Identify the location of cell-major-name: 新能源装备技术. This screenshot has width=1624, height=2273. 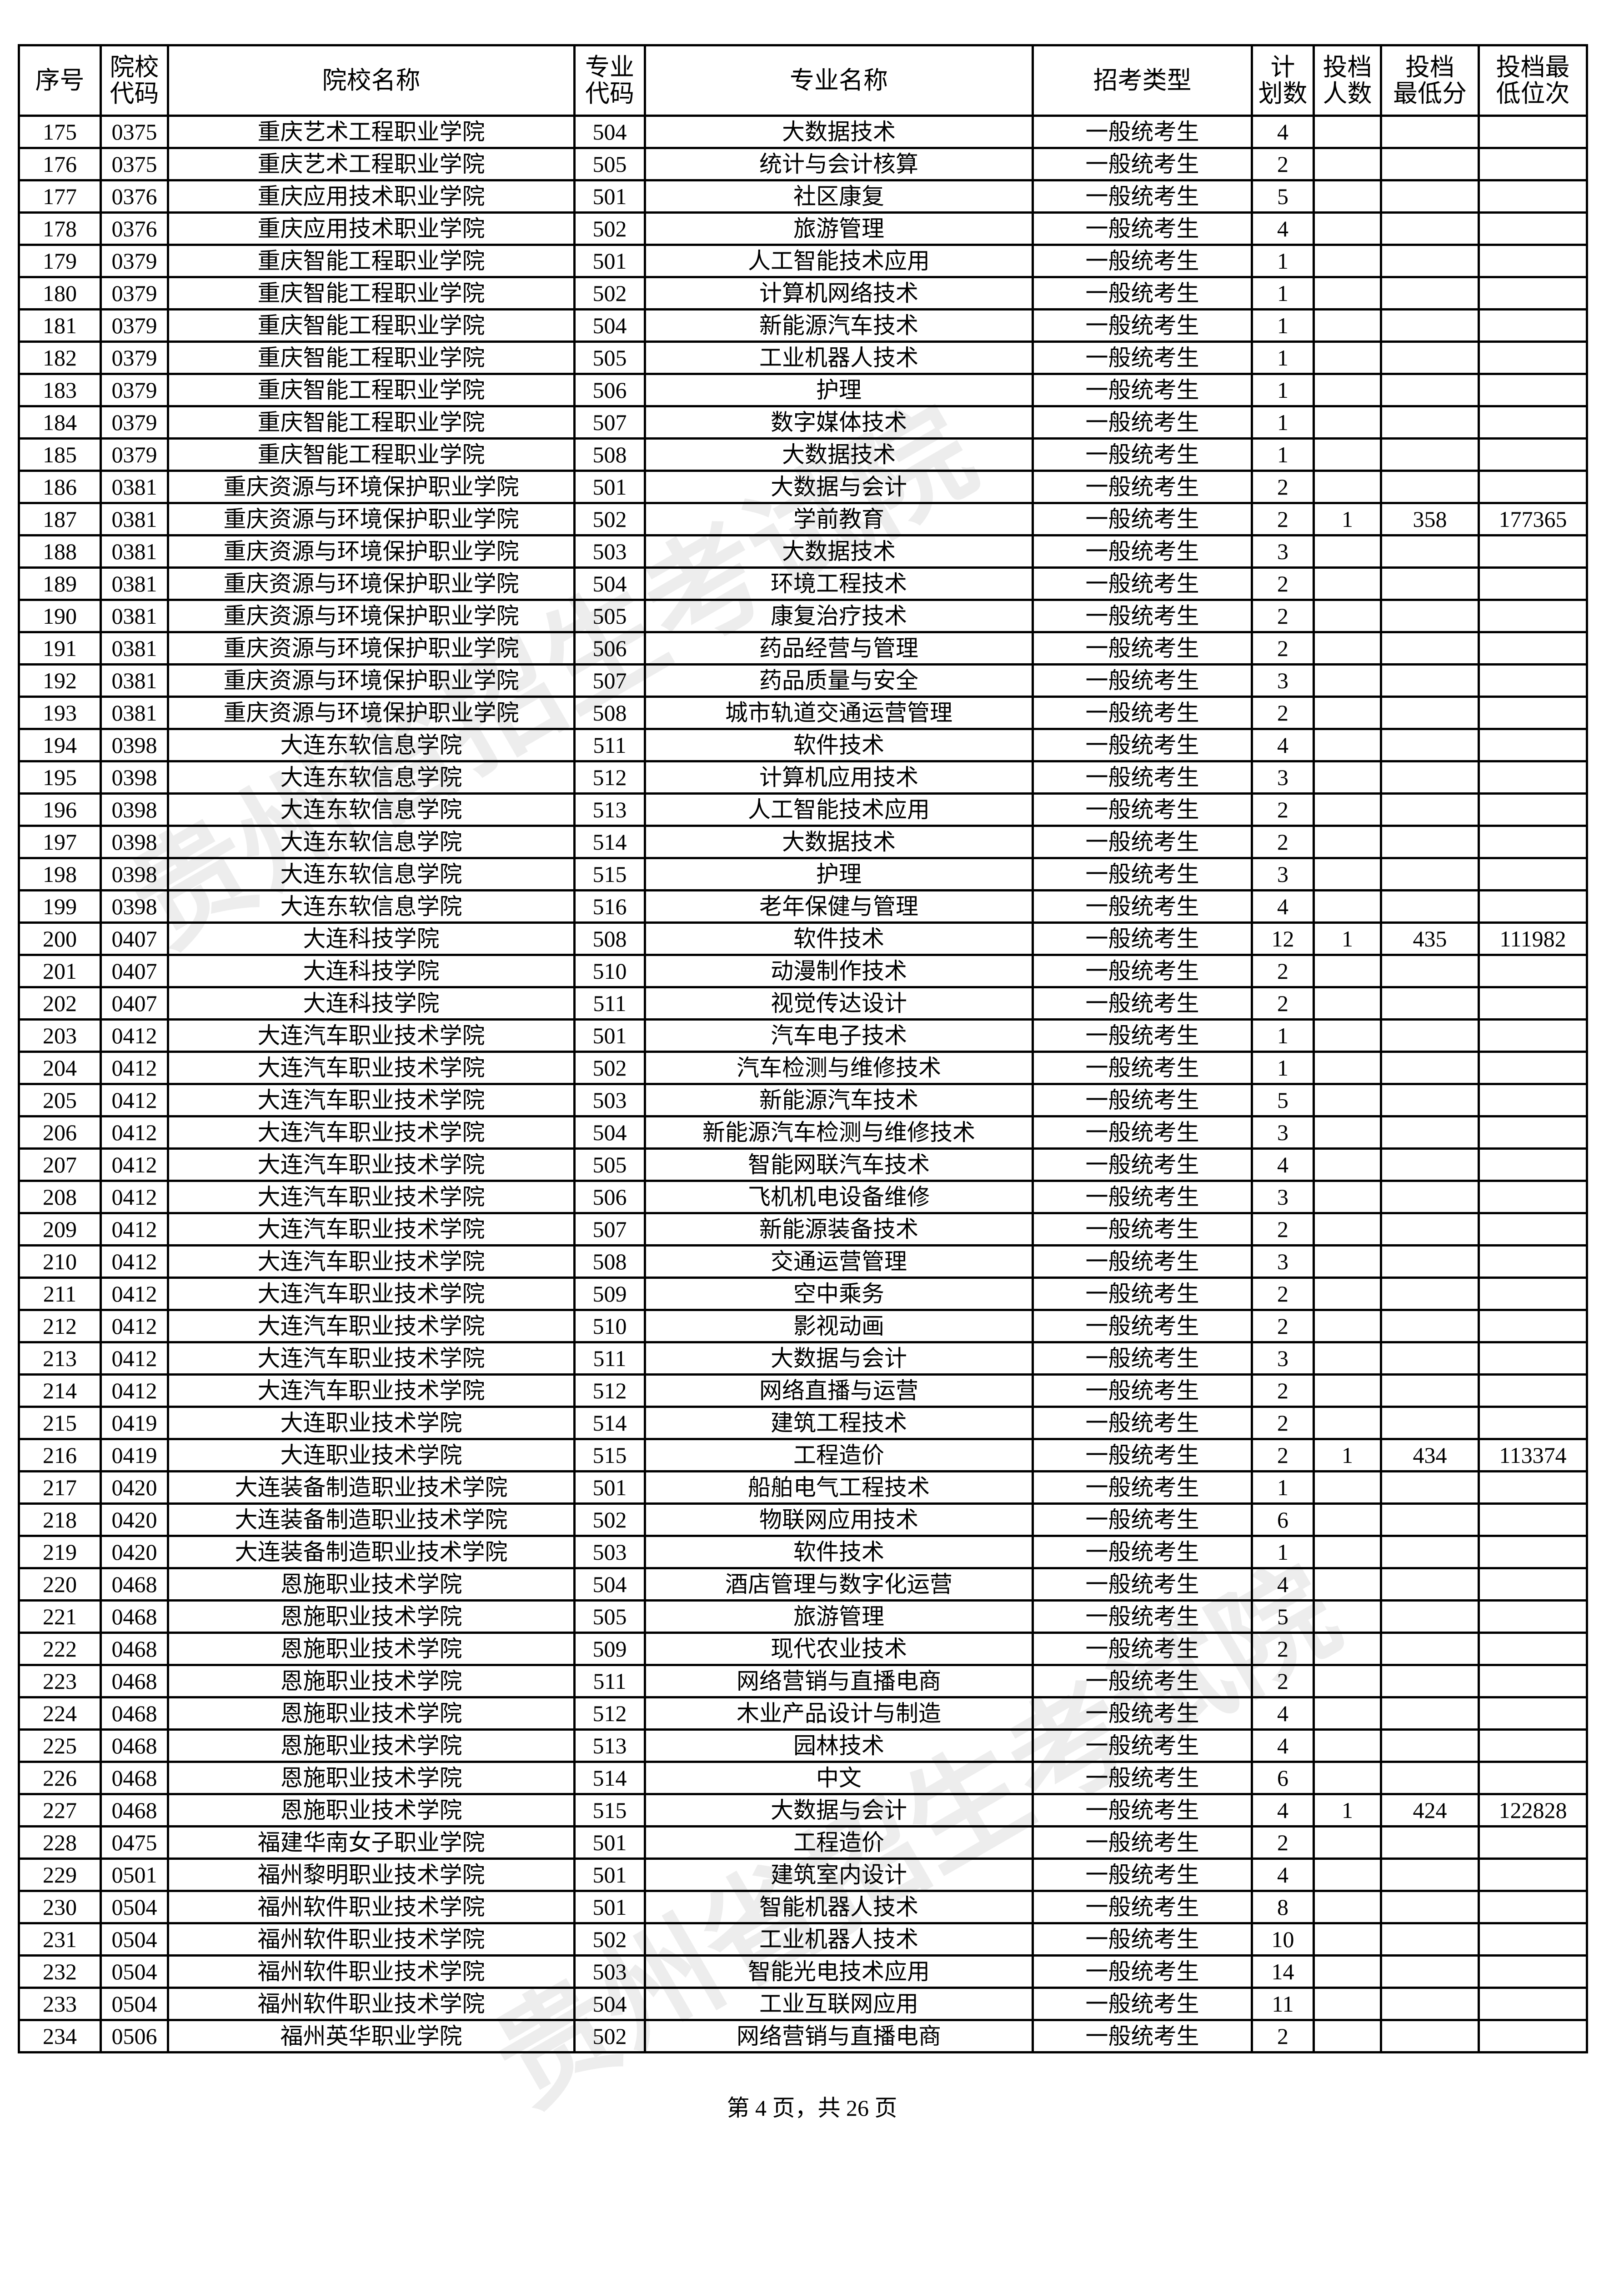
(839, 1229).